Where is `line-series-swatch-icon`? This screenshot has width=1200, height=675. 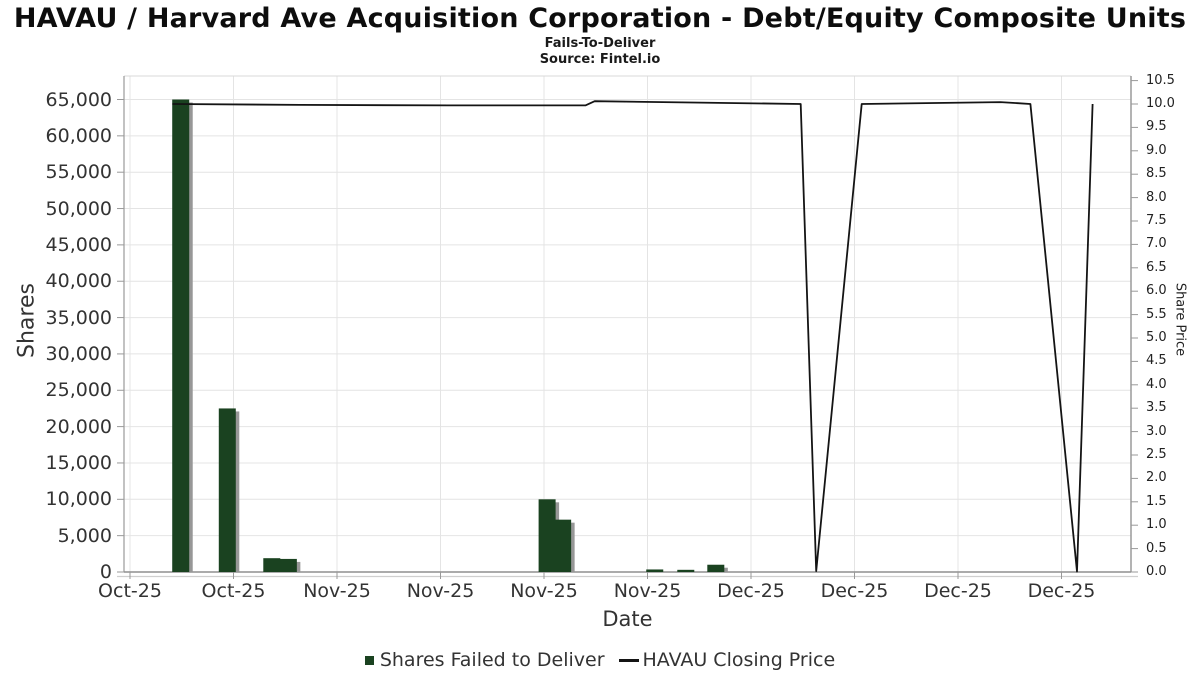 line-series-swatch-icon is located at coordinates (628, 660).